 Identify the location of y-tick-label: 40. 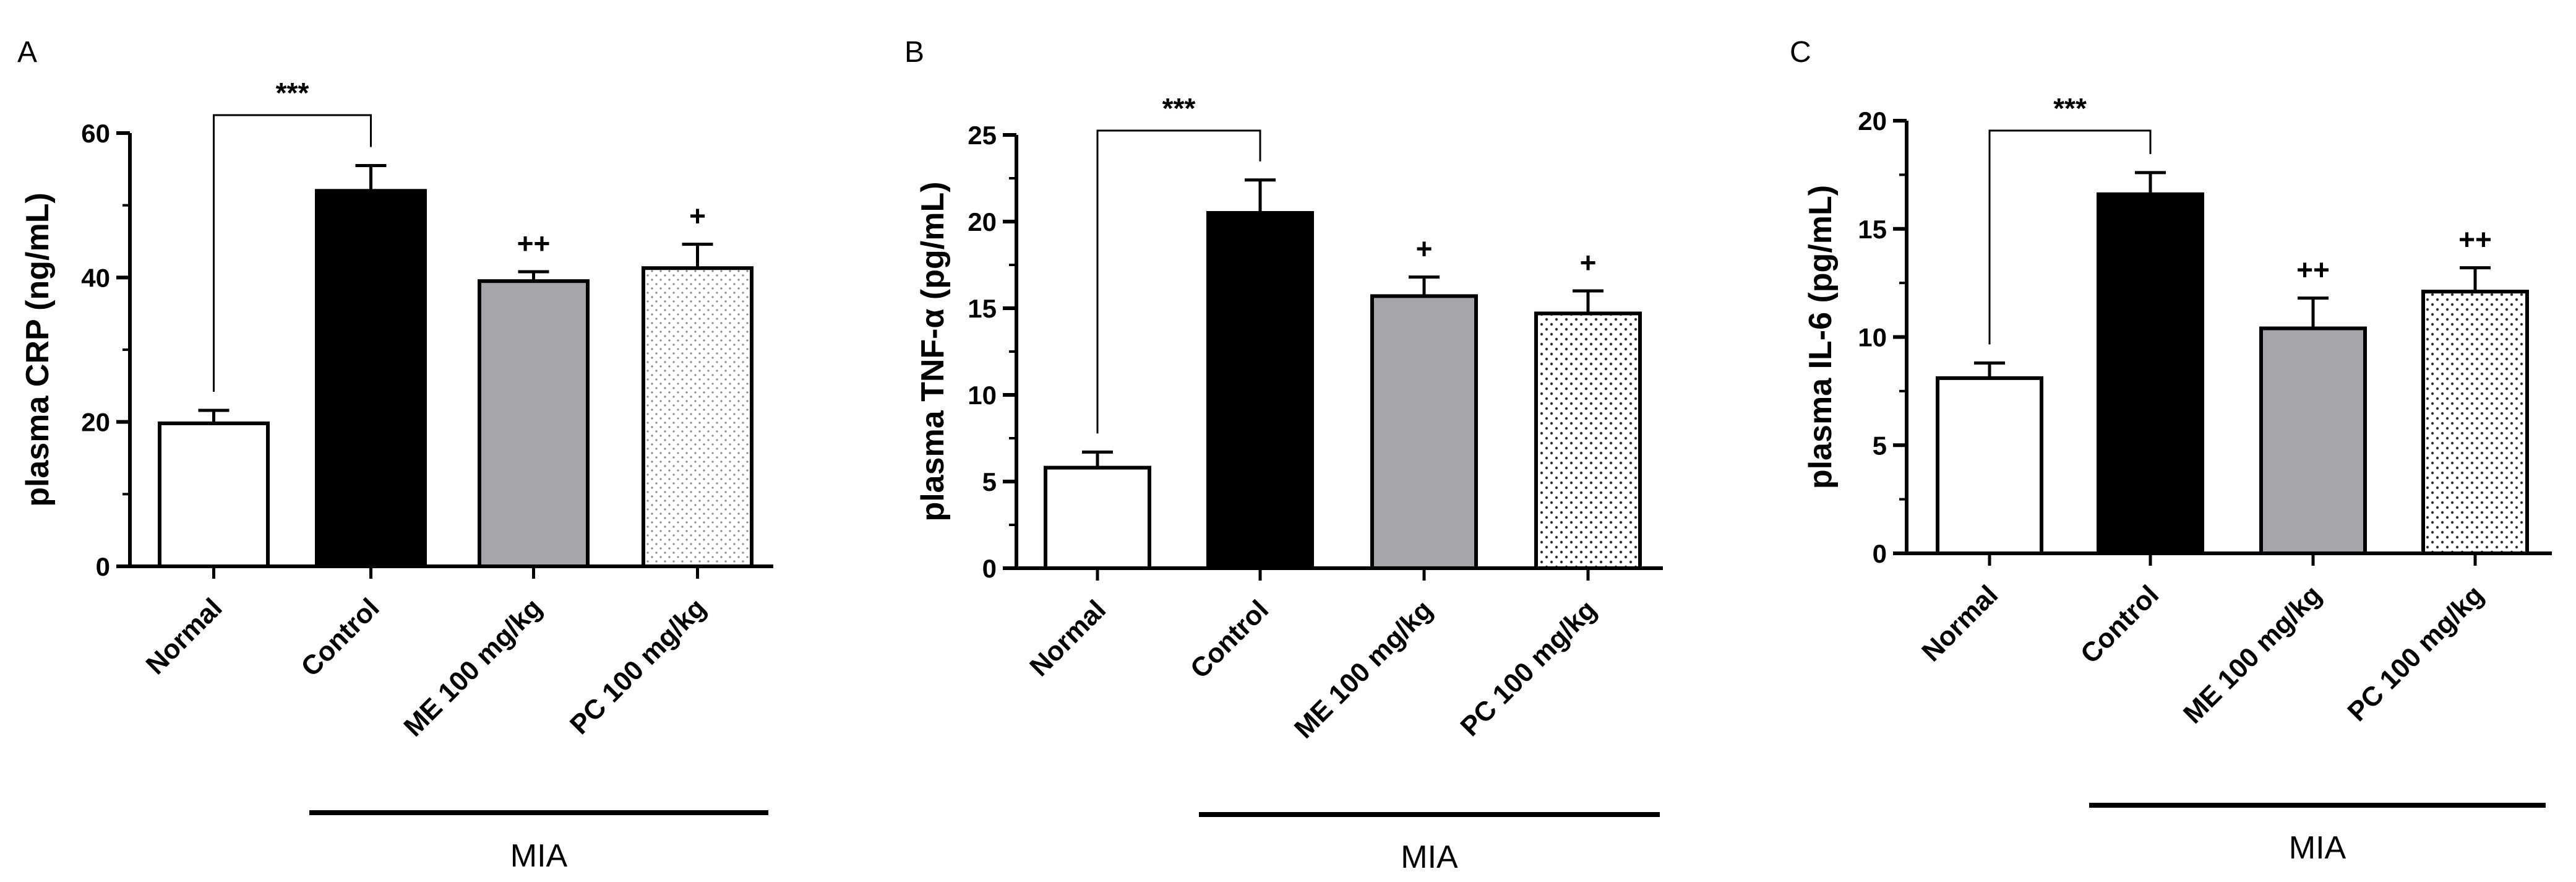
(95, 277).